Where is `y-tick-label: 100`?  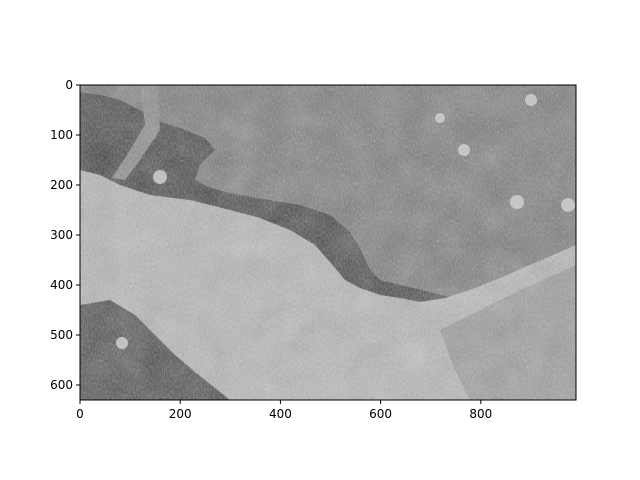 y-tick-label: 100 is located at coordinates (61, 135).